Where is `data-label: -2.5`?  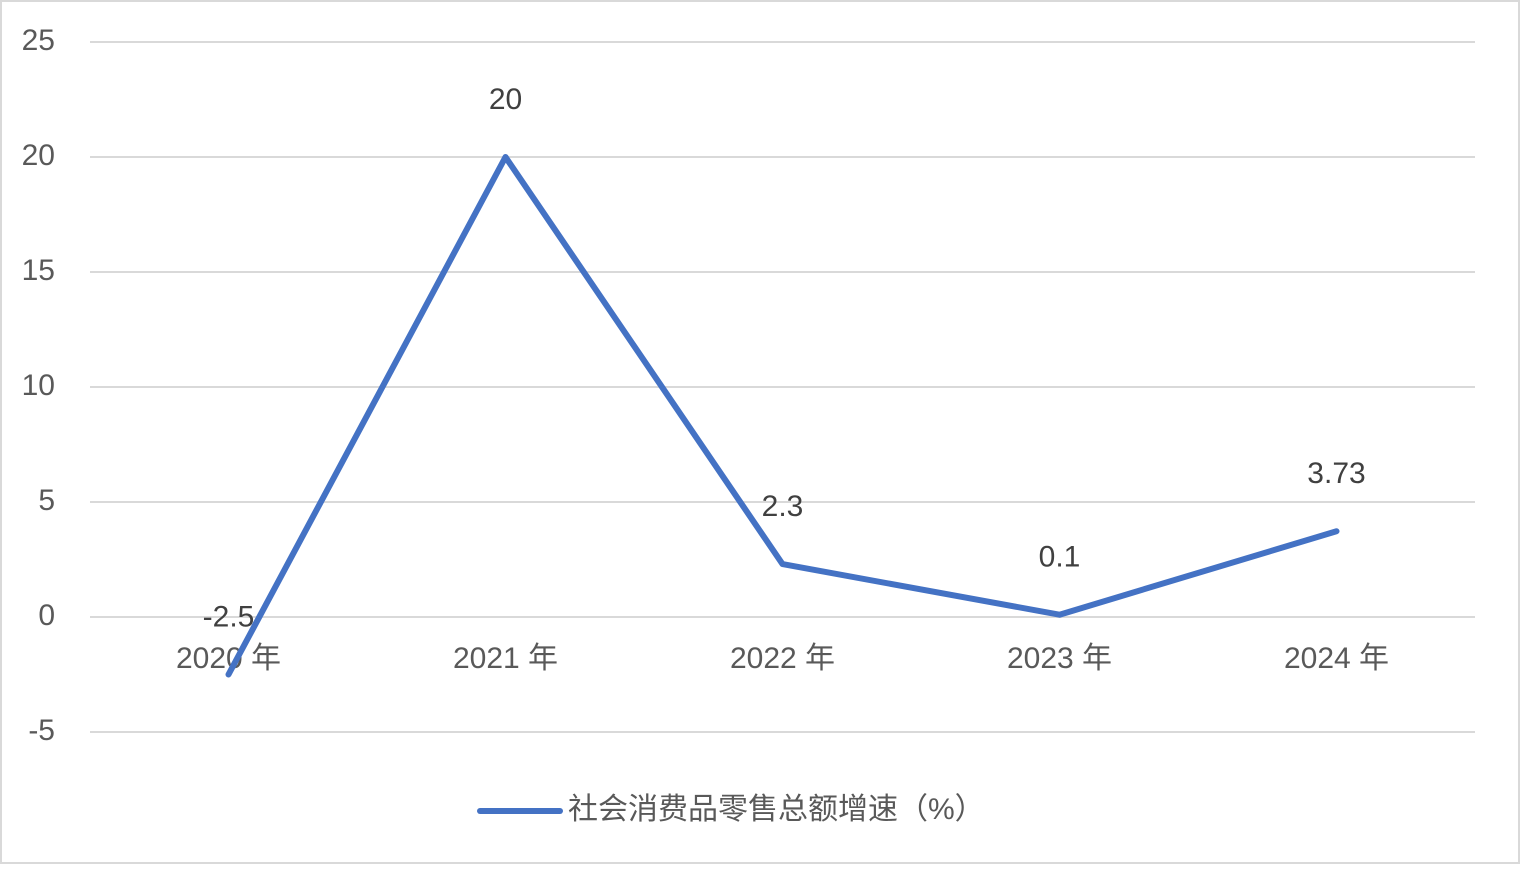 data-label: -2.5 is located at coordinates (229, 616).